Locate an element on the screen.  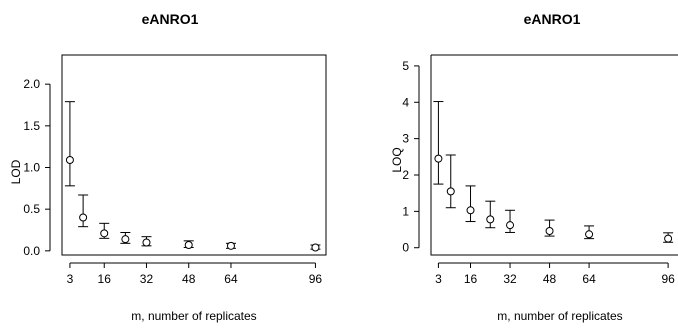
y-tick-label: 1 is located at coordinates (405, 211).